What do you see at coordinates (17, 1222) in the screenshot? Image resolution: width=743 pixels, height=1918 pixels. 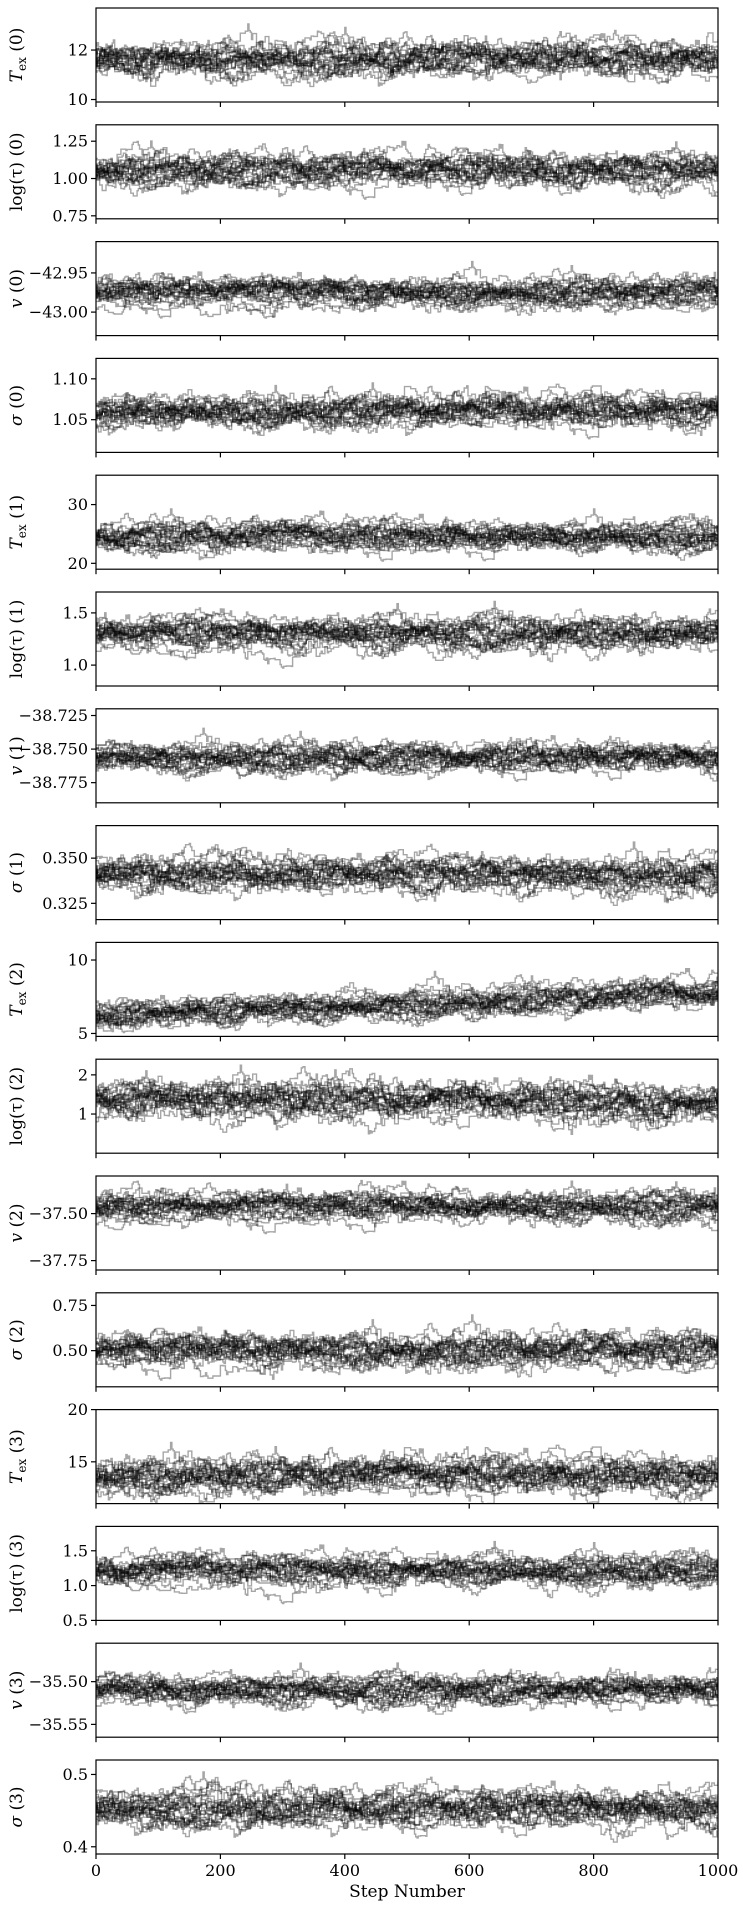 I see `y-axis-label: v (2)` at bounding box center [17, 1222].